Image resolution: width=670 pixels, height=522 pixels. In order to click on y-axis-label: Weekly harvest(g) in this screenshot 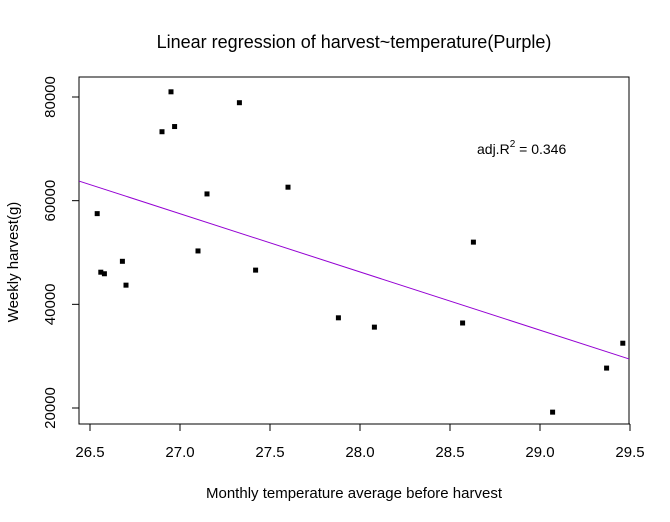, I will do `click(13, 262)`.